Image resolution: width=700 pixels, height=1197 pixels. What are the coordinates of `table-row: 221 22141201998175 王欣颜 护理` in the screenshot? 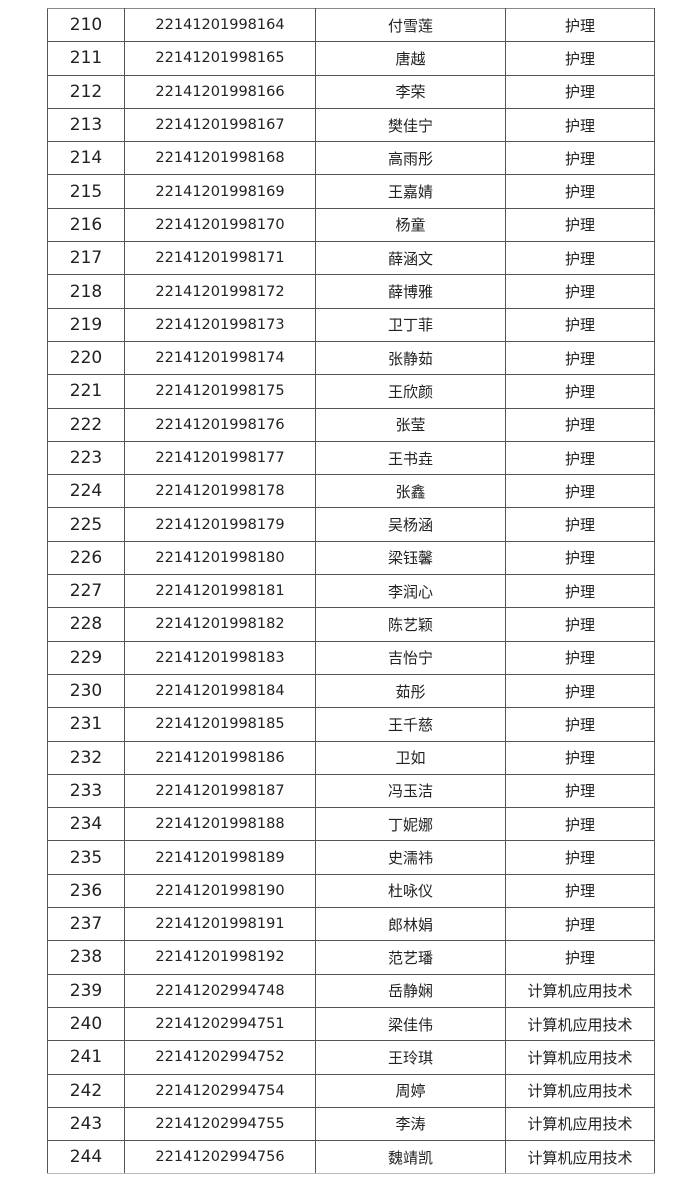 It's located at (351, 391).